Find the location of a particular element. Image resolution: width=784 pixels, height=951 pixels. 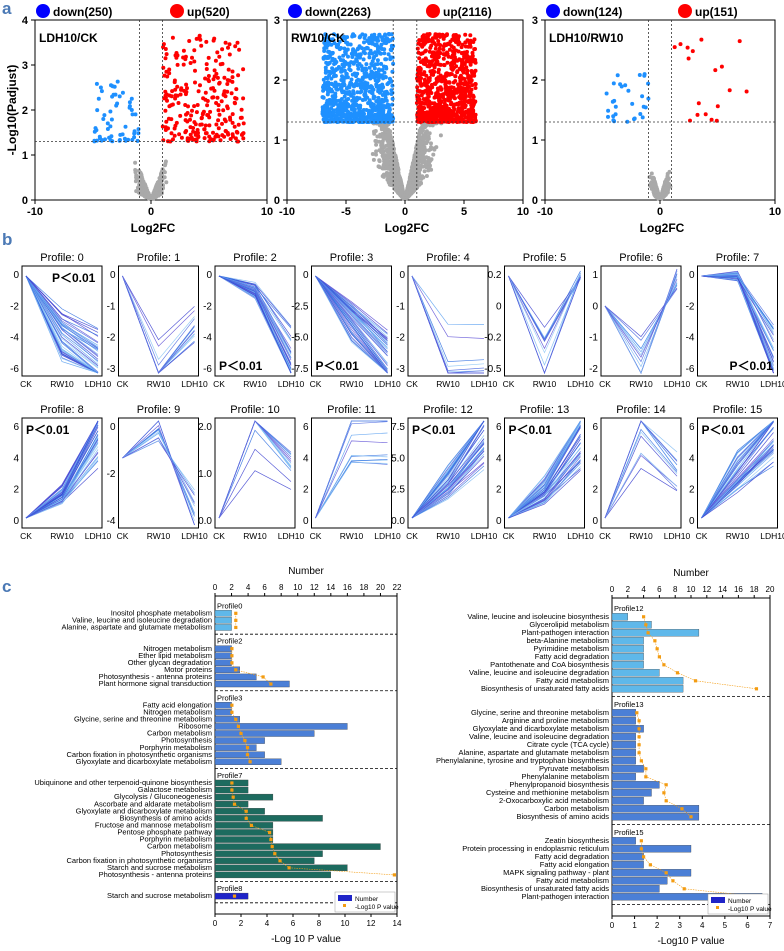

profile-title: Profile: 7 is located at coordinates (737, 258).